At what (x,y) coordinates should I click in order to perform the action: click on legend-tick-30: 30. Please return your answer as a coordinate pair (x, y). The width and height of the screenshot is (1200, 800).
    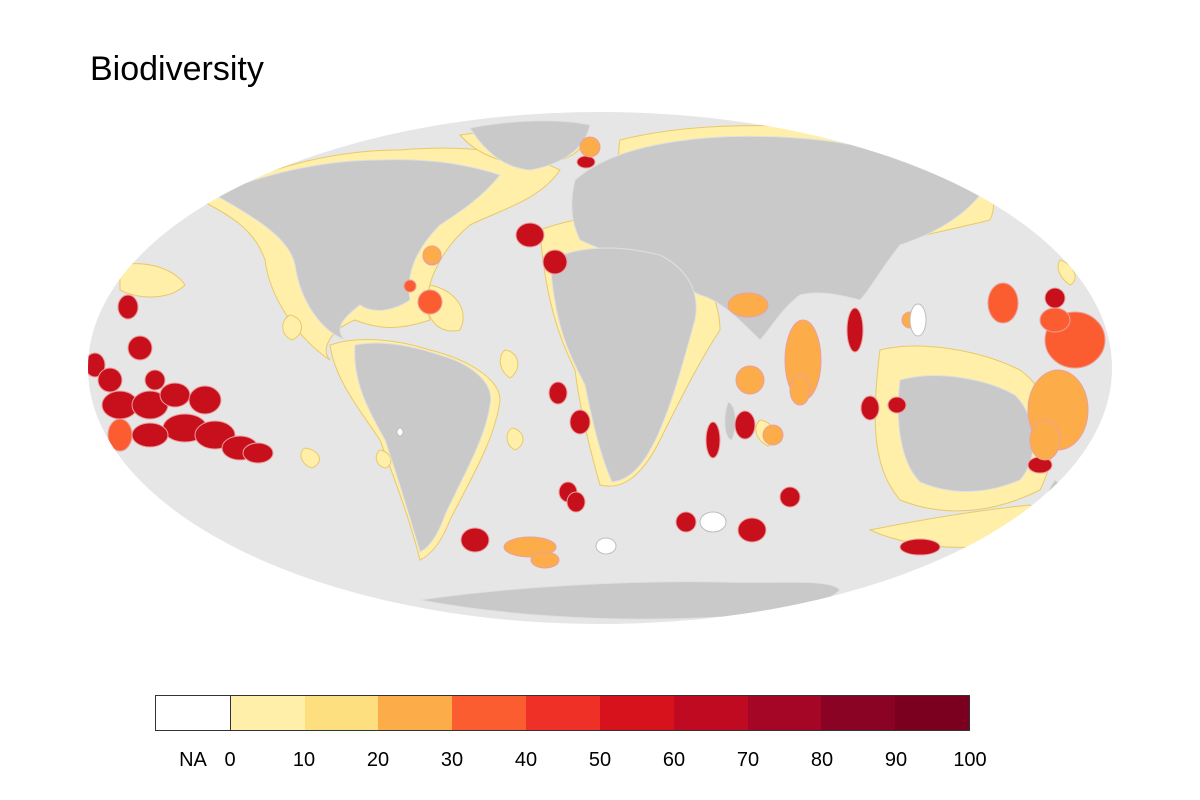
    Looking at the image, I should click on (452, 760).